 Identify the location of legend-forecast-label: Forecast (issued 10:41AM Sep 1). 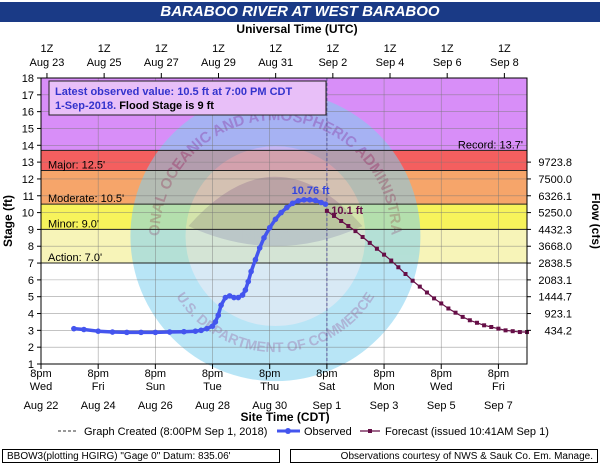
(467, 432).